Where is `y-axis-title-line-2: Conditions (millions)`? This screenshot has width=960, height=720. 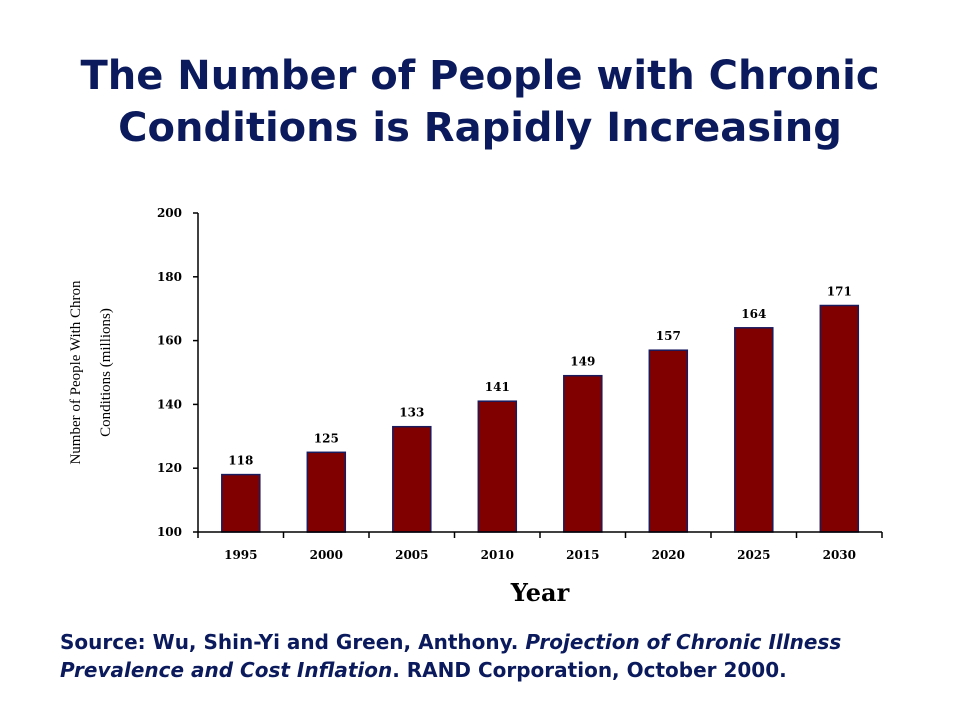 y-axis-title-line-2: Conditions (millions) is located at coordinates (106, 372).